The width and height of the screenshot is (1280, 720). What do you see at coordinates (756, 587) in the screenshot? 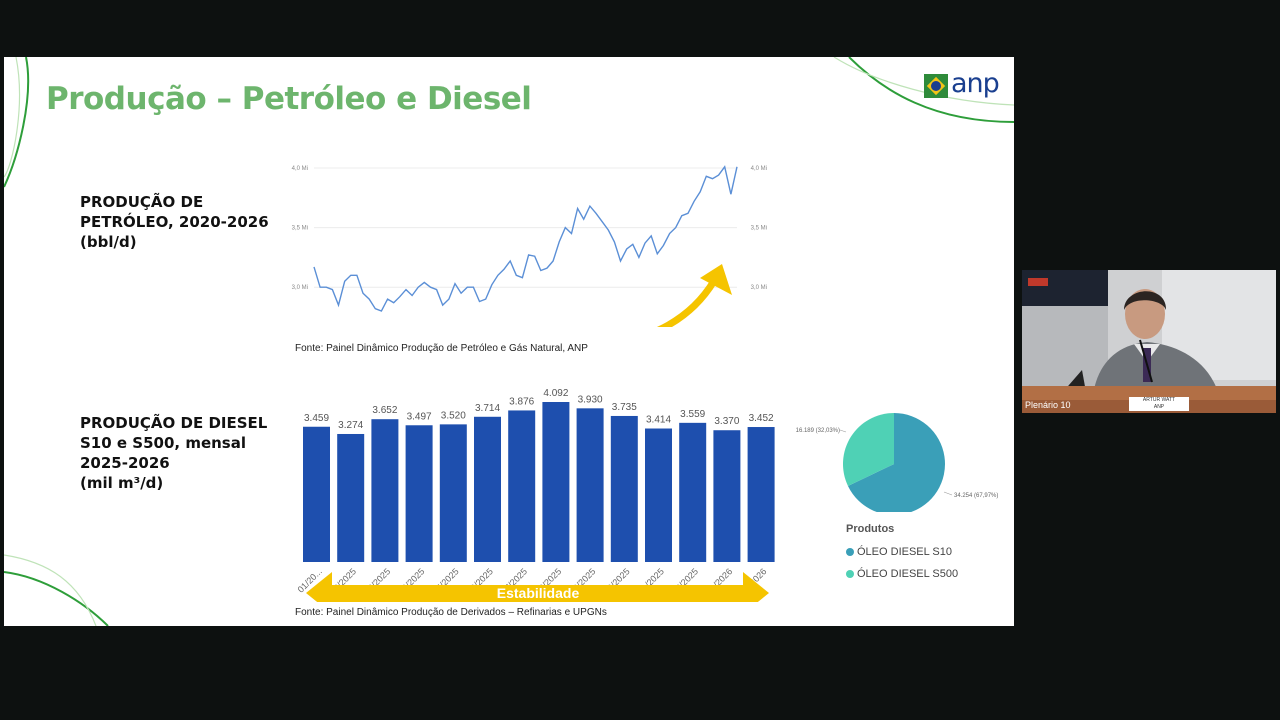
I see `stability-arrow-right-head-icon` at bounding box center [756, 587].